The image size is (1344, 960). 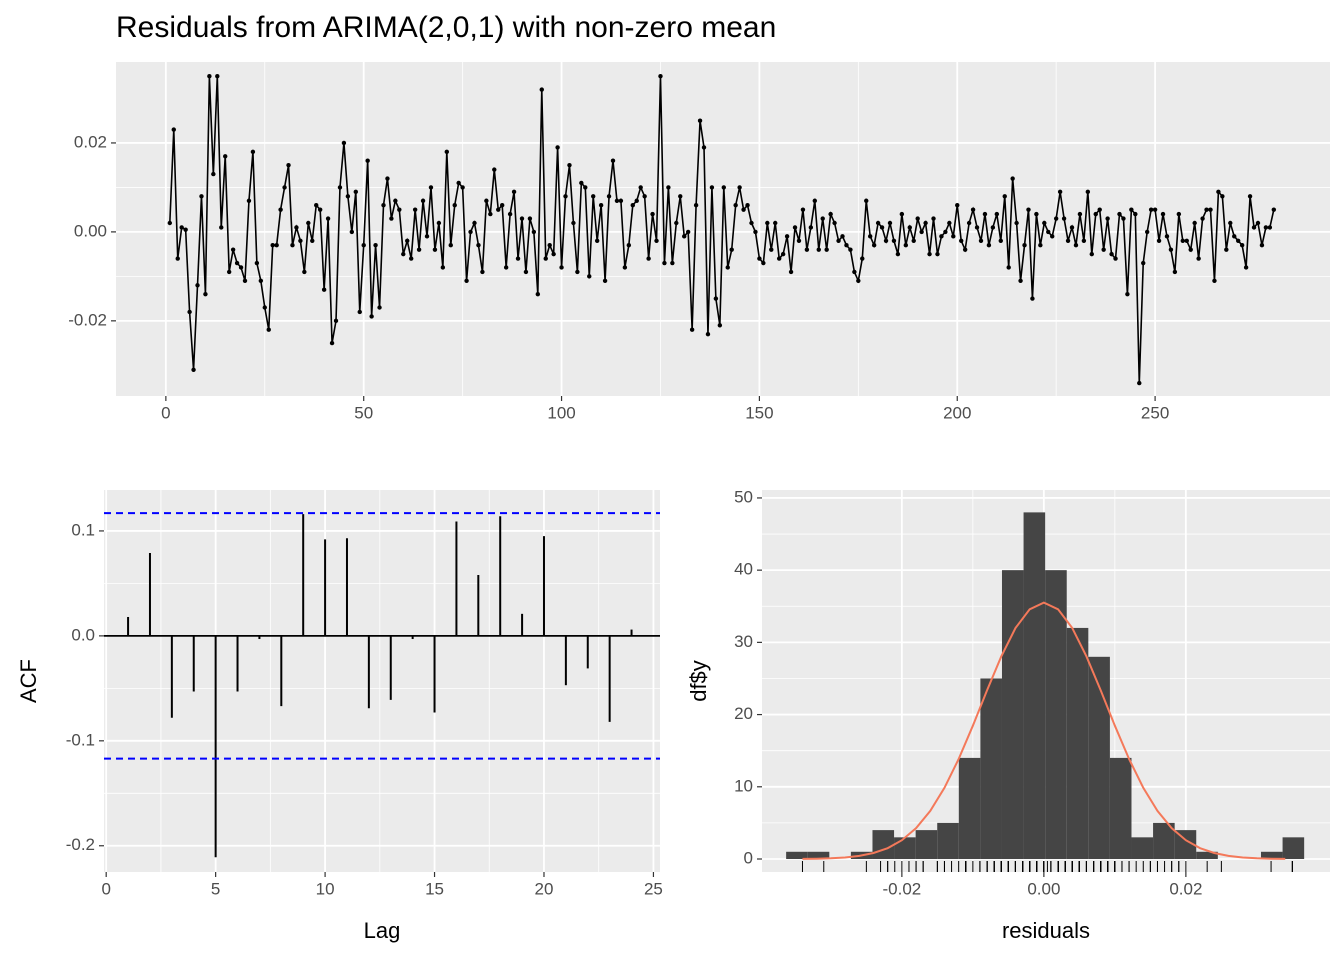 I want to click on x-tick-label: 250, so click(x=1155, y=412).